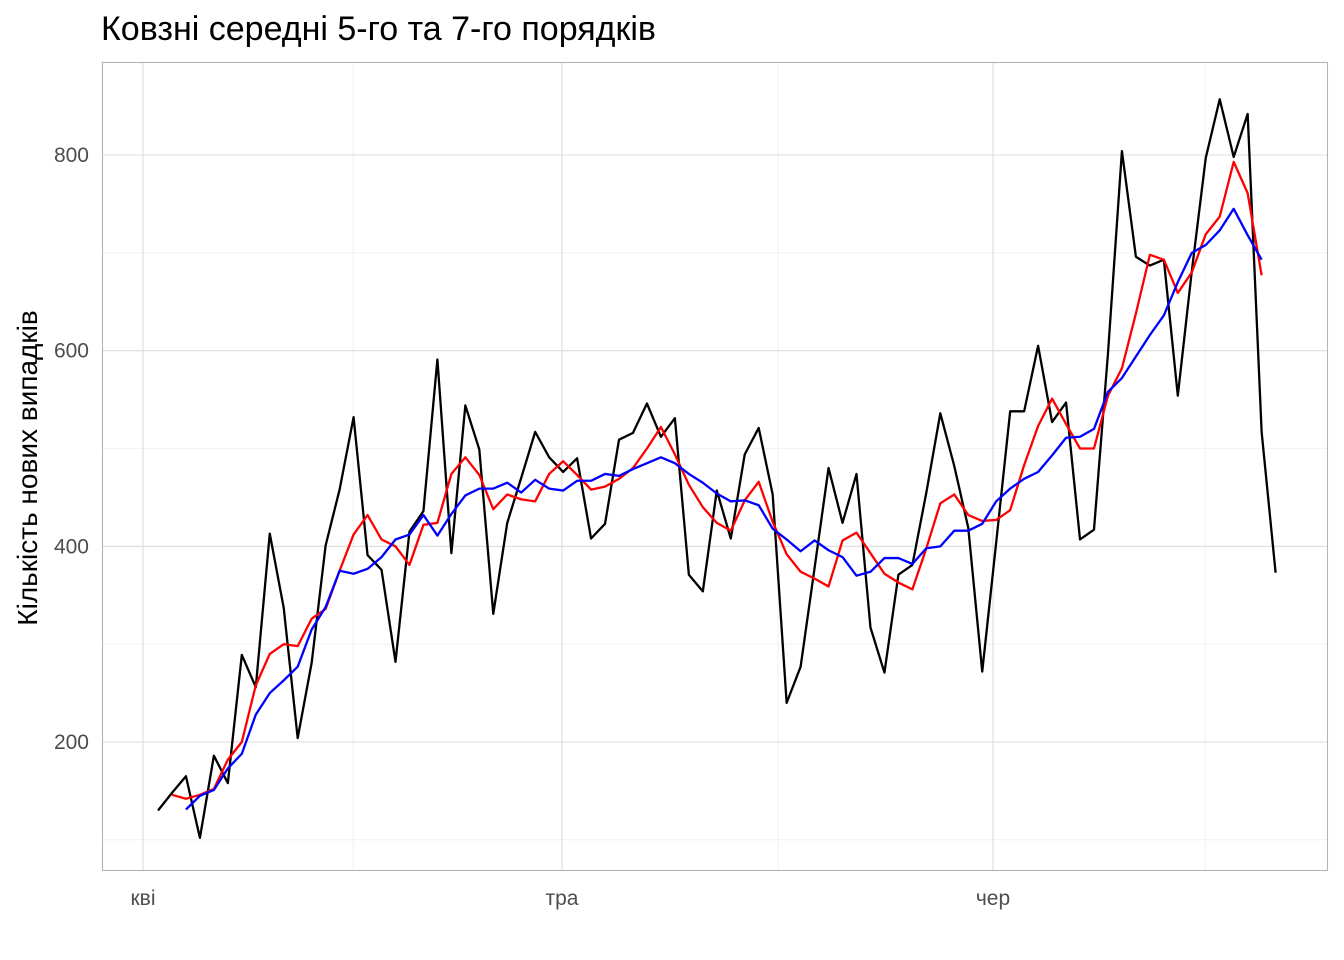  What do you see at coordinates (71, 742) in the screenshot?
I see `y-tick-label: 200` at bounding box center [71, 742].